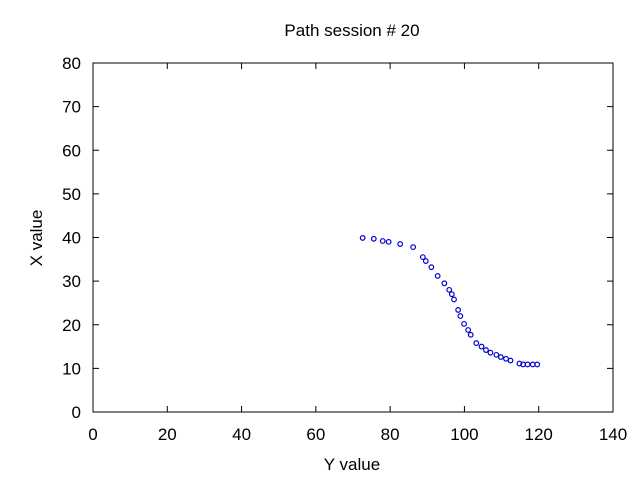 This screenshot has width=640, height=480. Describe the element at coordinates (71, 281) in the screenshot. I see `y-tick-label: 30` at that location.